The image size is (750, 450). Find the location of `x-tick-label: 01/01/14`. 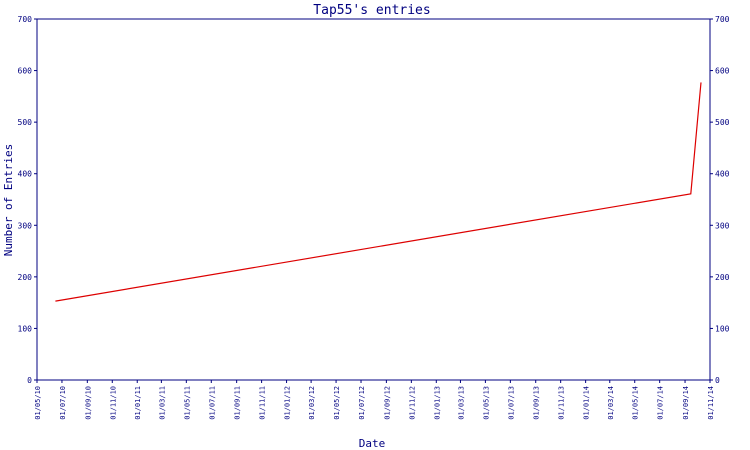

x-tick-label: 01/01/14 is located at coordinates (587, 403).